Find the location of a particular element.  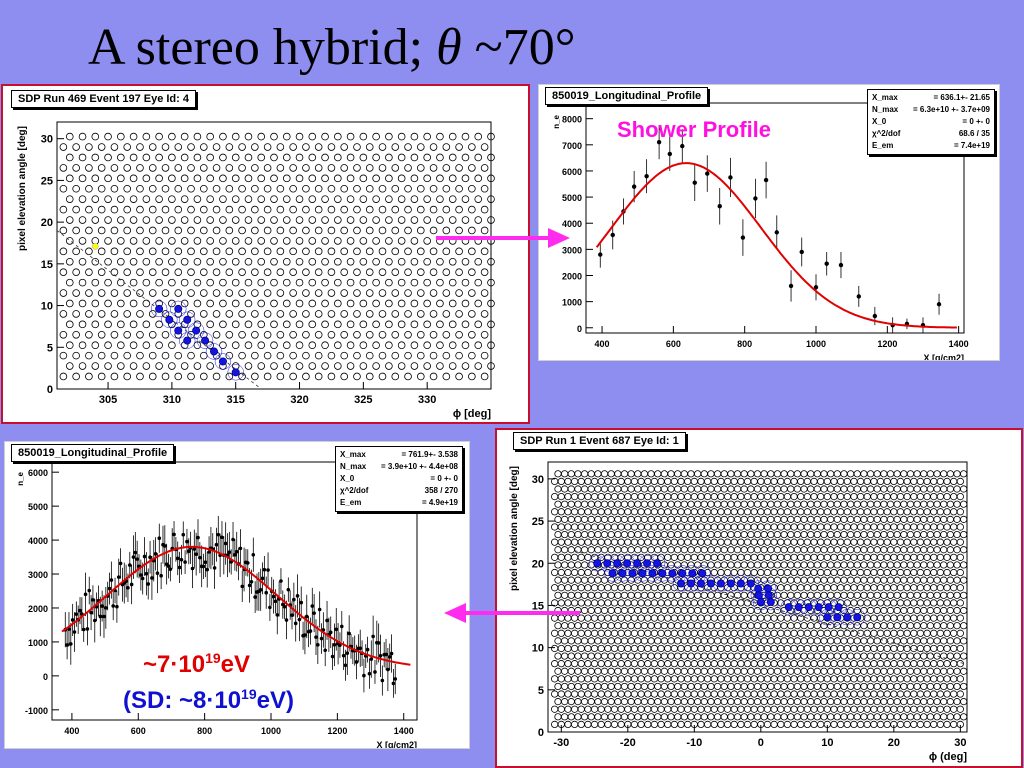

hit-pixel is located at coordinates (837, 617).